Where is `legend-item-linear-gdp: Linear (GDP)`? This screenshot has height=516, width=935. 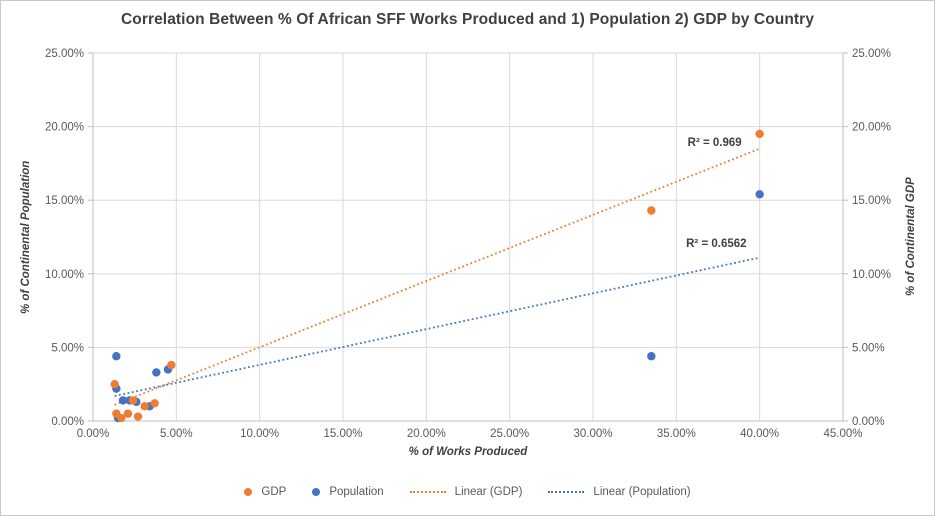 legend-item-linear-gdp: Linear (GDP) is located at coordinates (466, 492).